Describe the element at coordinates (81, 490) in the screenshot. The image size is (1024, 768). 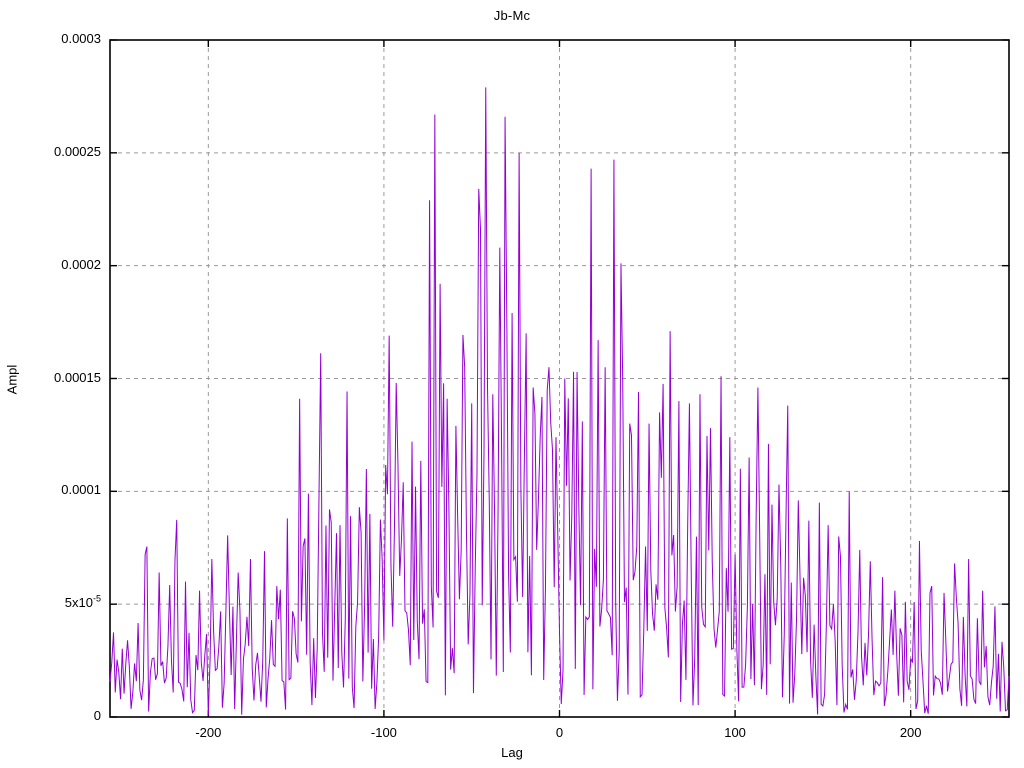
I see `y-tick-label: 0.0001` at that location.